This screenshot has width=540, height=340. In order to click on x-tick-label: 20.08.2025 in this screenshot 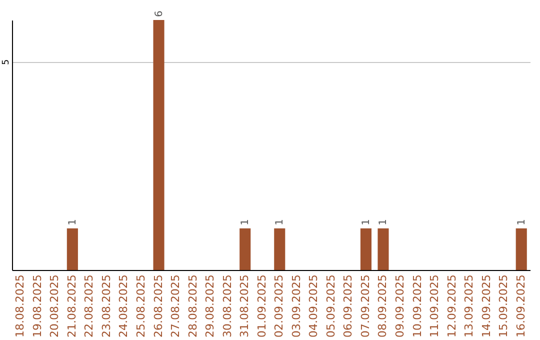, I will do `click(55, 306)`.